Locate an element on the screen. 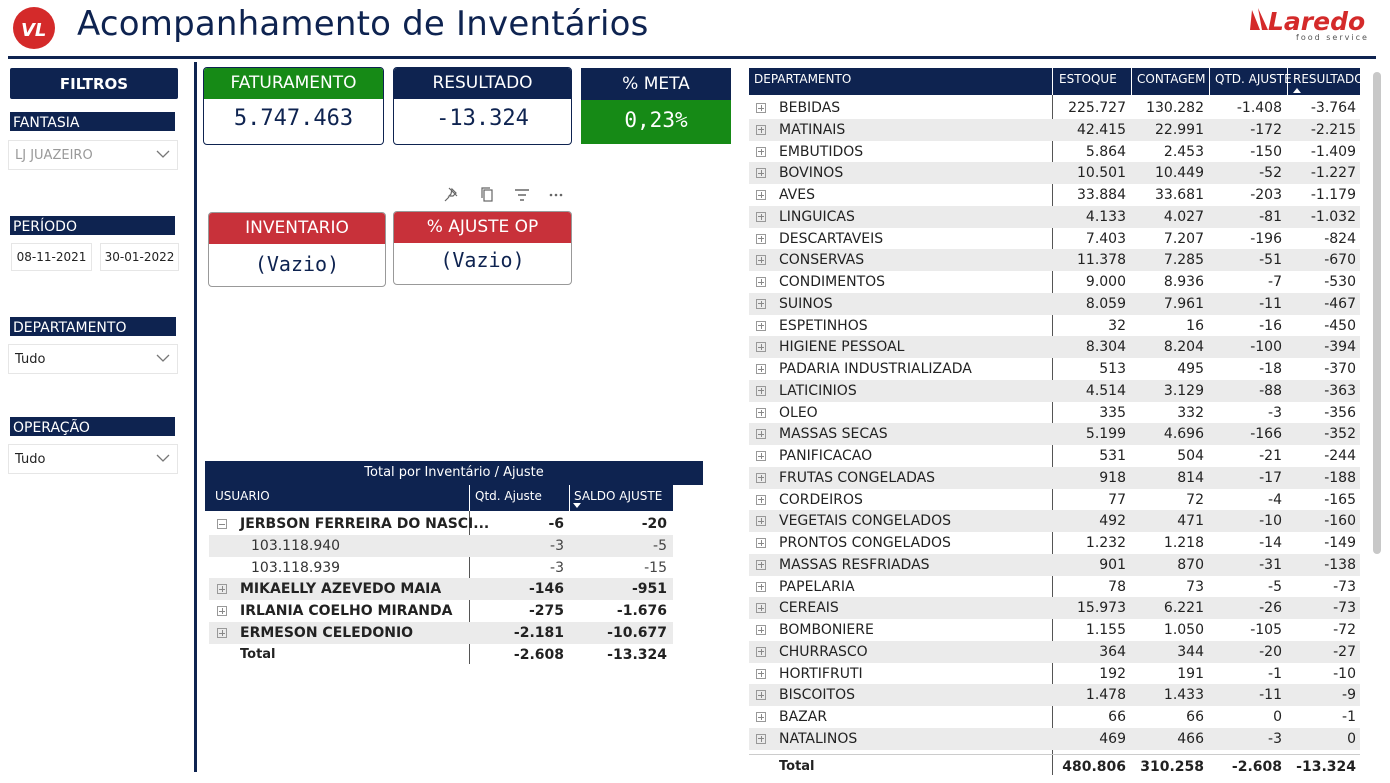 The width and height of the screenshot is (1390, 783). row-resultado: -10 is located at coordinates (1344, 673).